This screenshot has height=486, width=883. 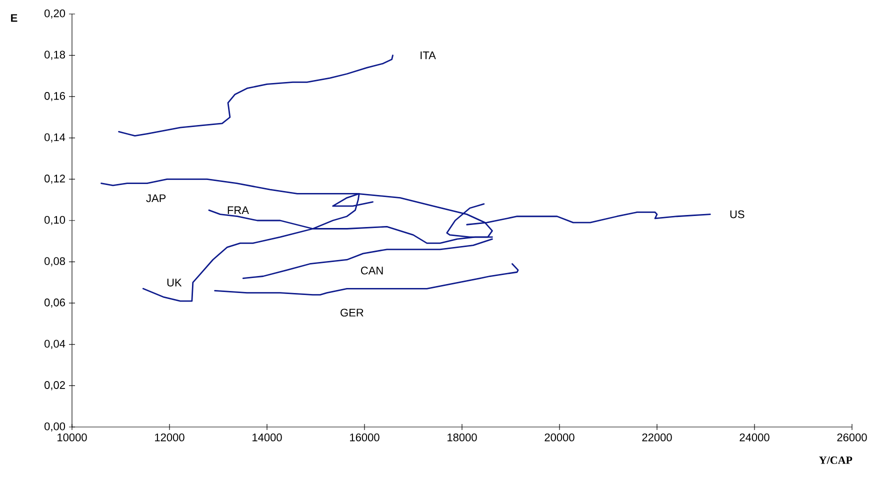 What do you see at coordinates (14, 18) in the screenshot?
I see `y-axis-title: E` at bounding box center [14, 18].